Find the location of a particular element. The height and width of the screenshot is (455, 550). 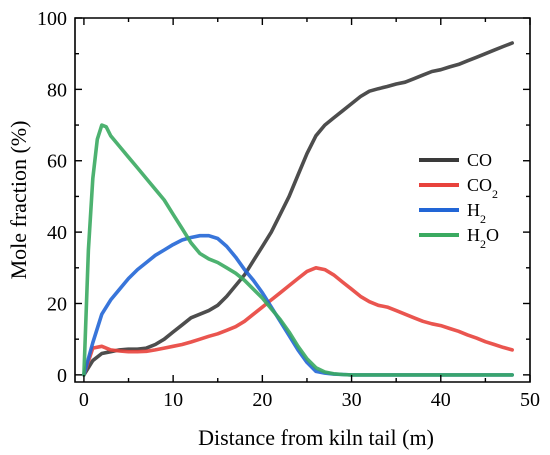

x-tick-label: 40 is located at coordinates (441, 400).